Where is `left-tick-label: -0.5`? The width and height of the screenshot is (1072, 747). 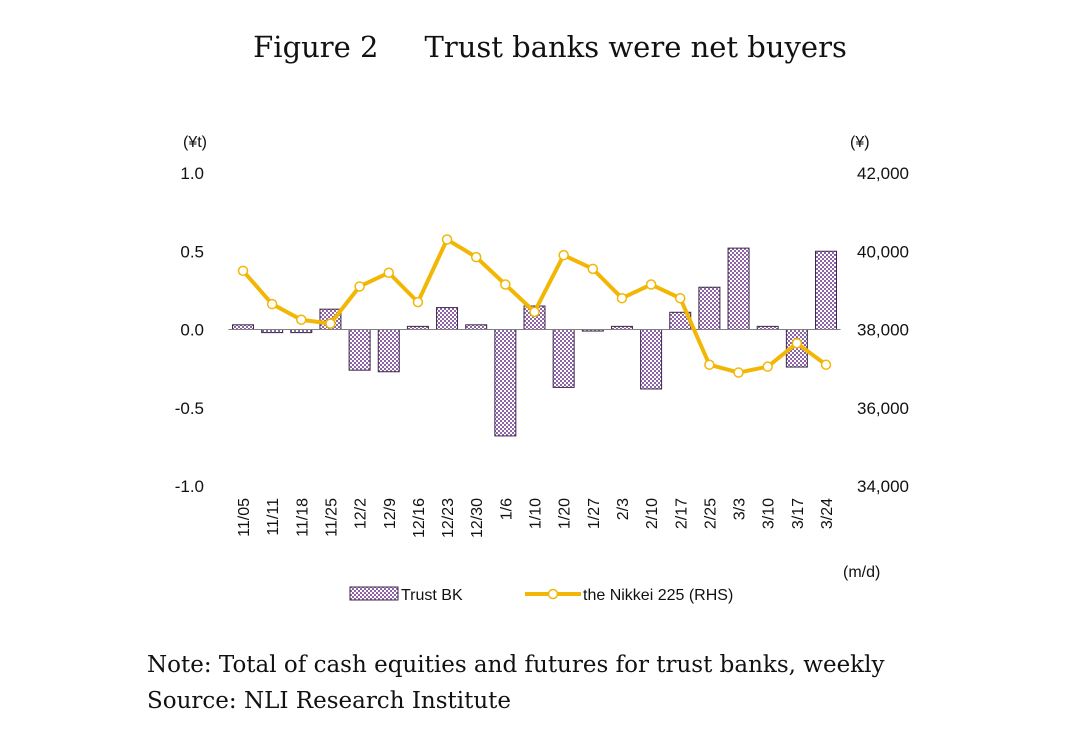 left-tick-label: -0.5 is located at coordinates (189, 408).